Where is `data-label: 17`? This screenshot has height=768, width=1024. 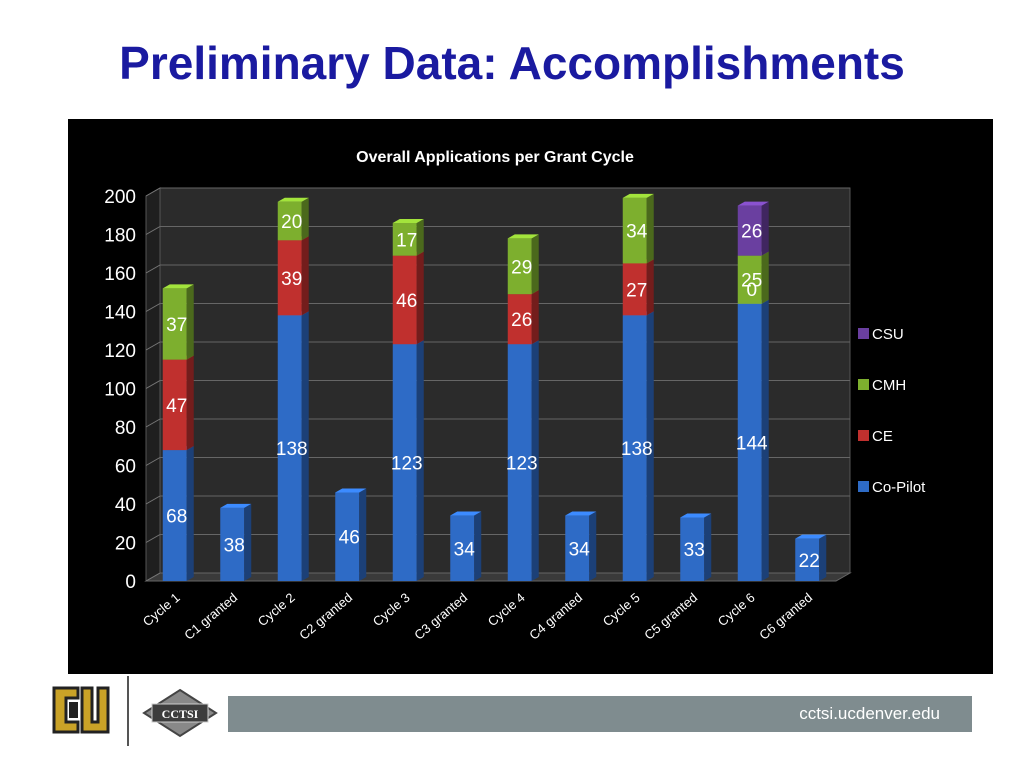
data-label: 17 is located at coordinates (406, 240).